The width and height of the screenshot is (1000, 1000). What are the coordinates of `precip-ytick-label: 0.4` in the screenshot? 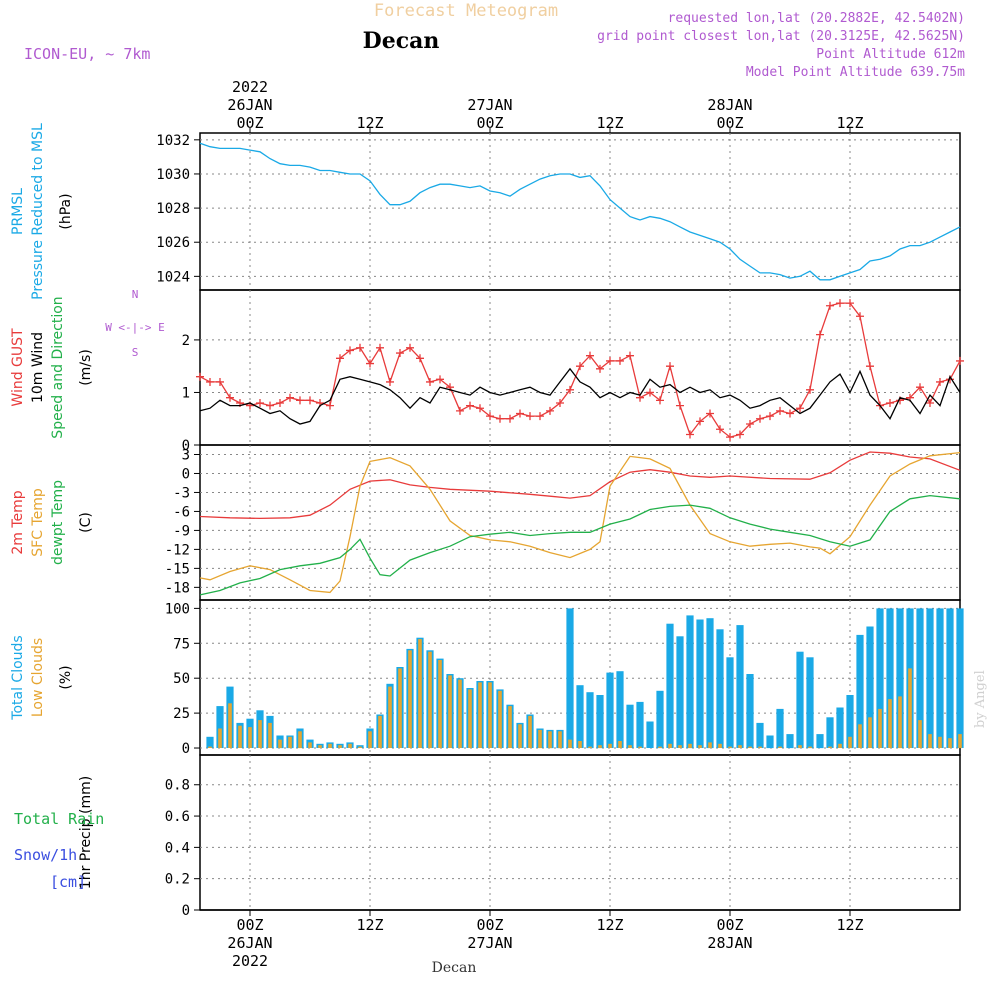 It's located at (177, 848).